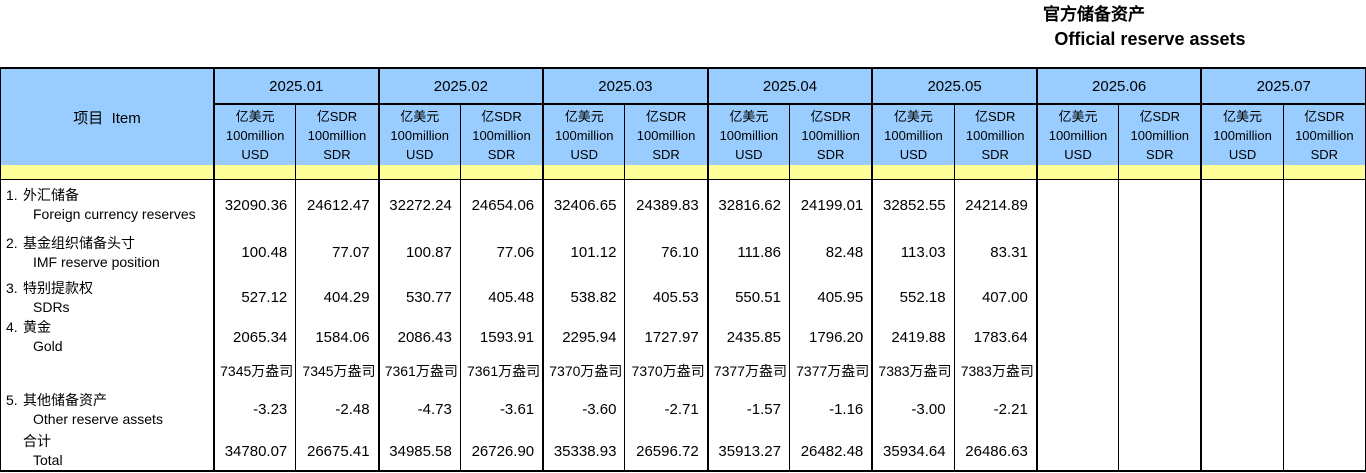 The height and width of the screenshot is (473, 1366). What do you see at coordinates (98, 418) in the screenshot?
I see `row-name-en: Other reserve assets` at bounding box center [98, 418].